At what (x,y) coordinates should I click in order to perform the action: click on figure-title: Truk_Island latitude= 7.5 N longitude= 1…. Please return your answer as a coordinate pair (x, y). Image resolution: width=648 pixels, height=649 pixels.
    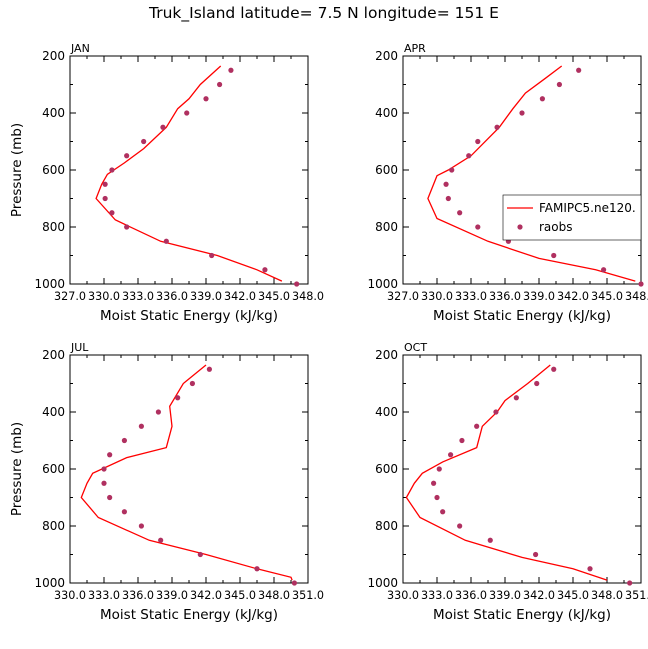
    Looking at the image, I should click on (324, 13).